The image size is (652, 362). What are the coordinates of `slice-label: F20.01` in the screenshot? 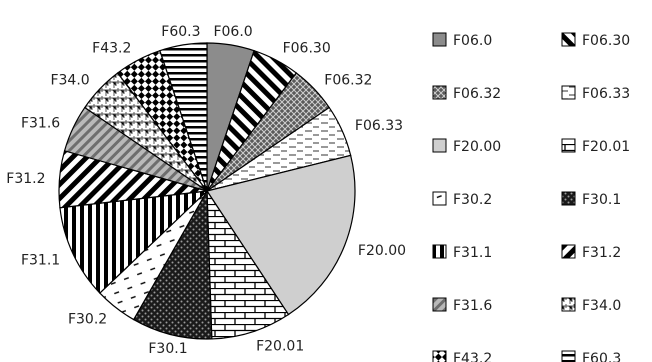 It's located at (280, 346).